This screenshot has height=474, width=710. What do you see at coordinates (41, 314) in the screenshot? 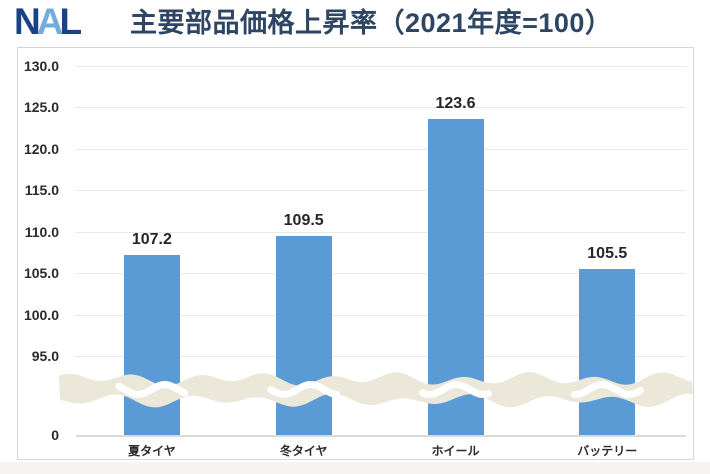
I see `y-tick-label: 100.0` at bounding box center [41, 314].